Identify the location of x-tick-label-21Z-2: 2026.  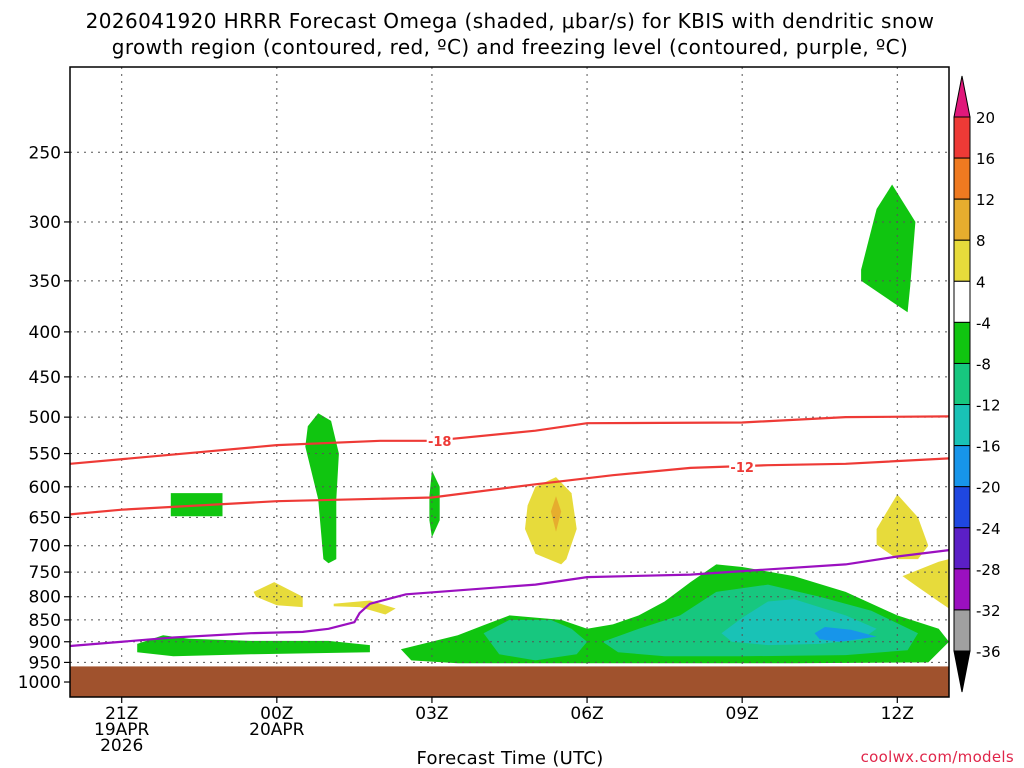
(121, 746).